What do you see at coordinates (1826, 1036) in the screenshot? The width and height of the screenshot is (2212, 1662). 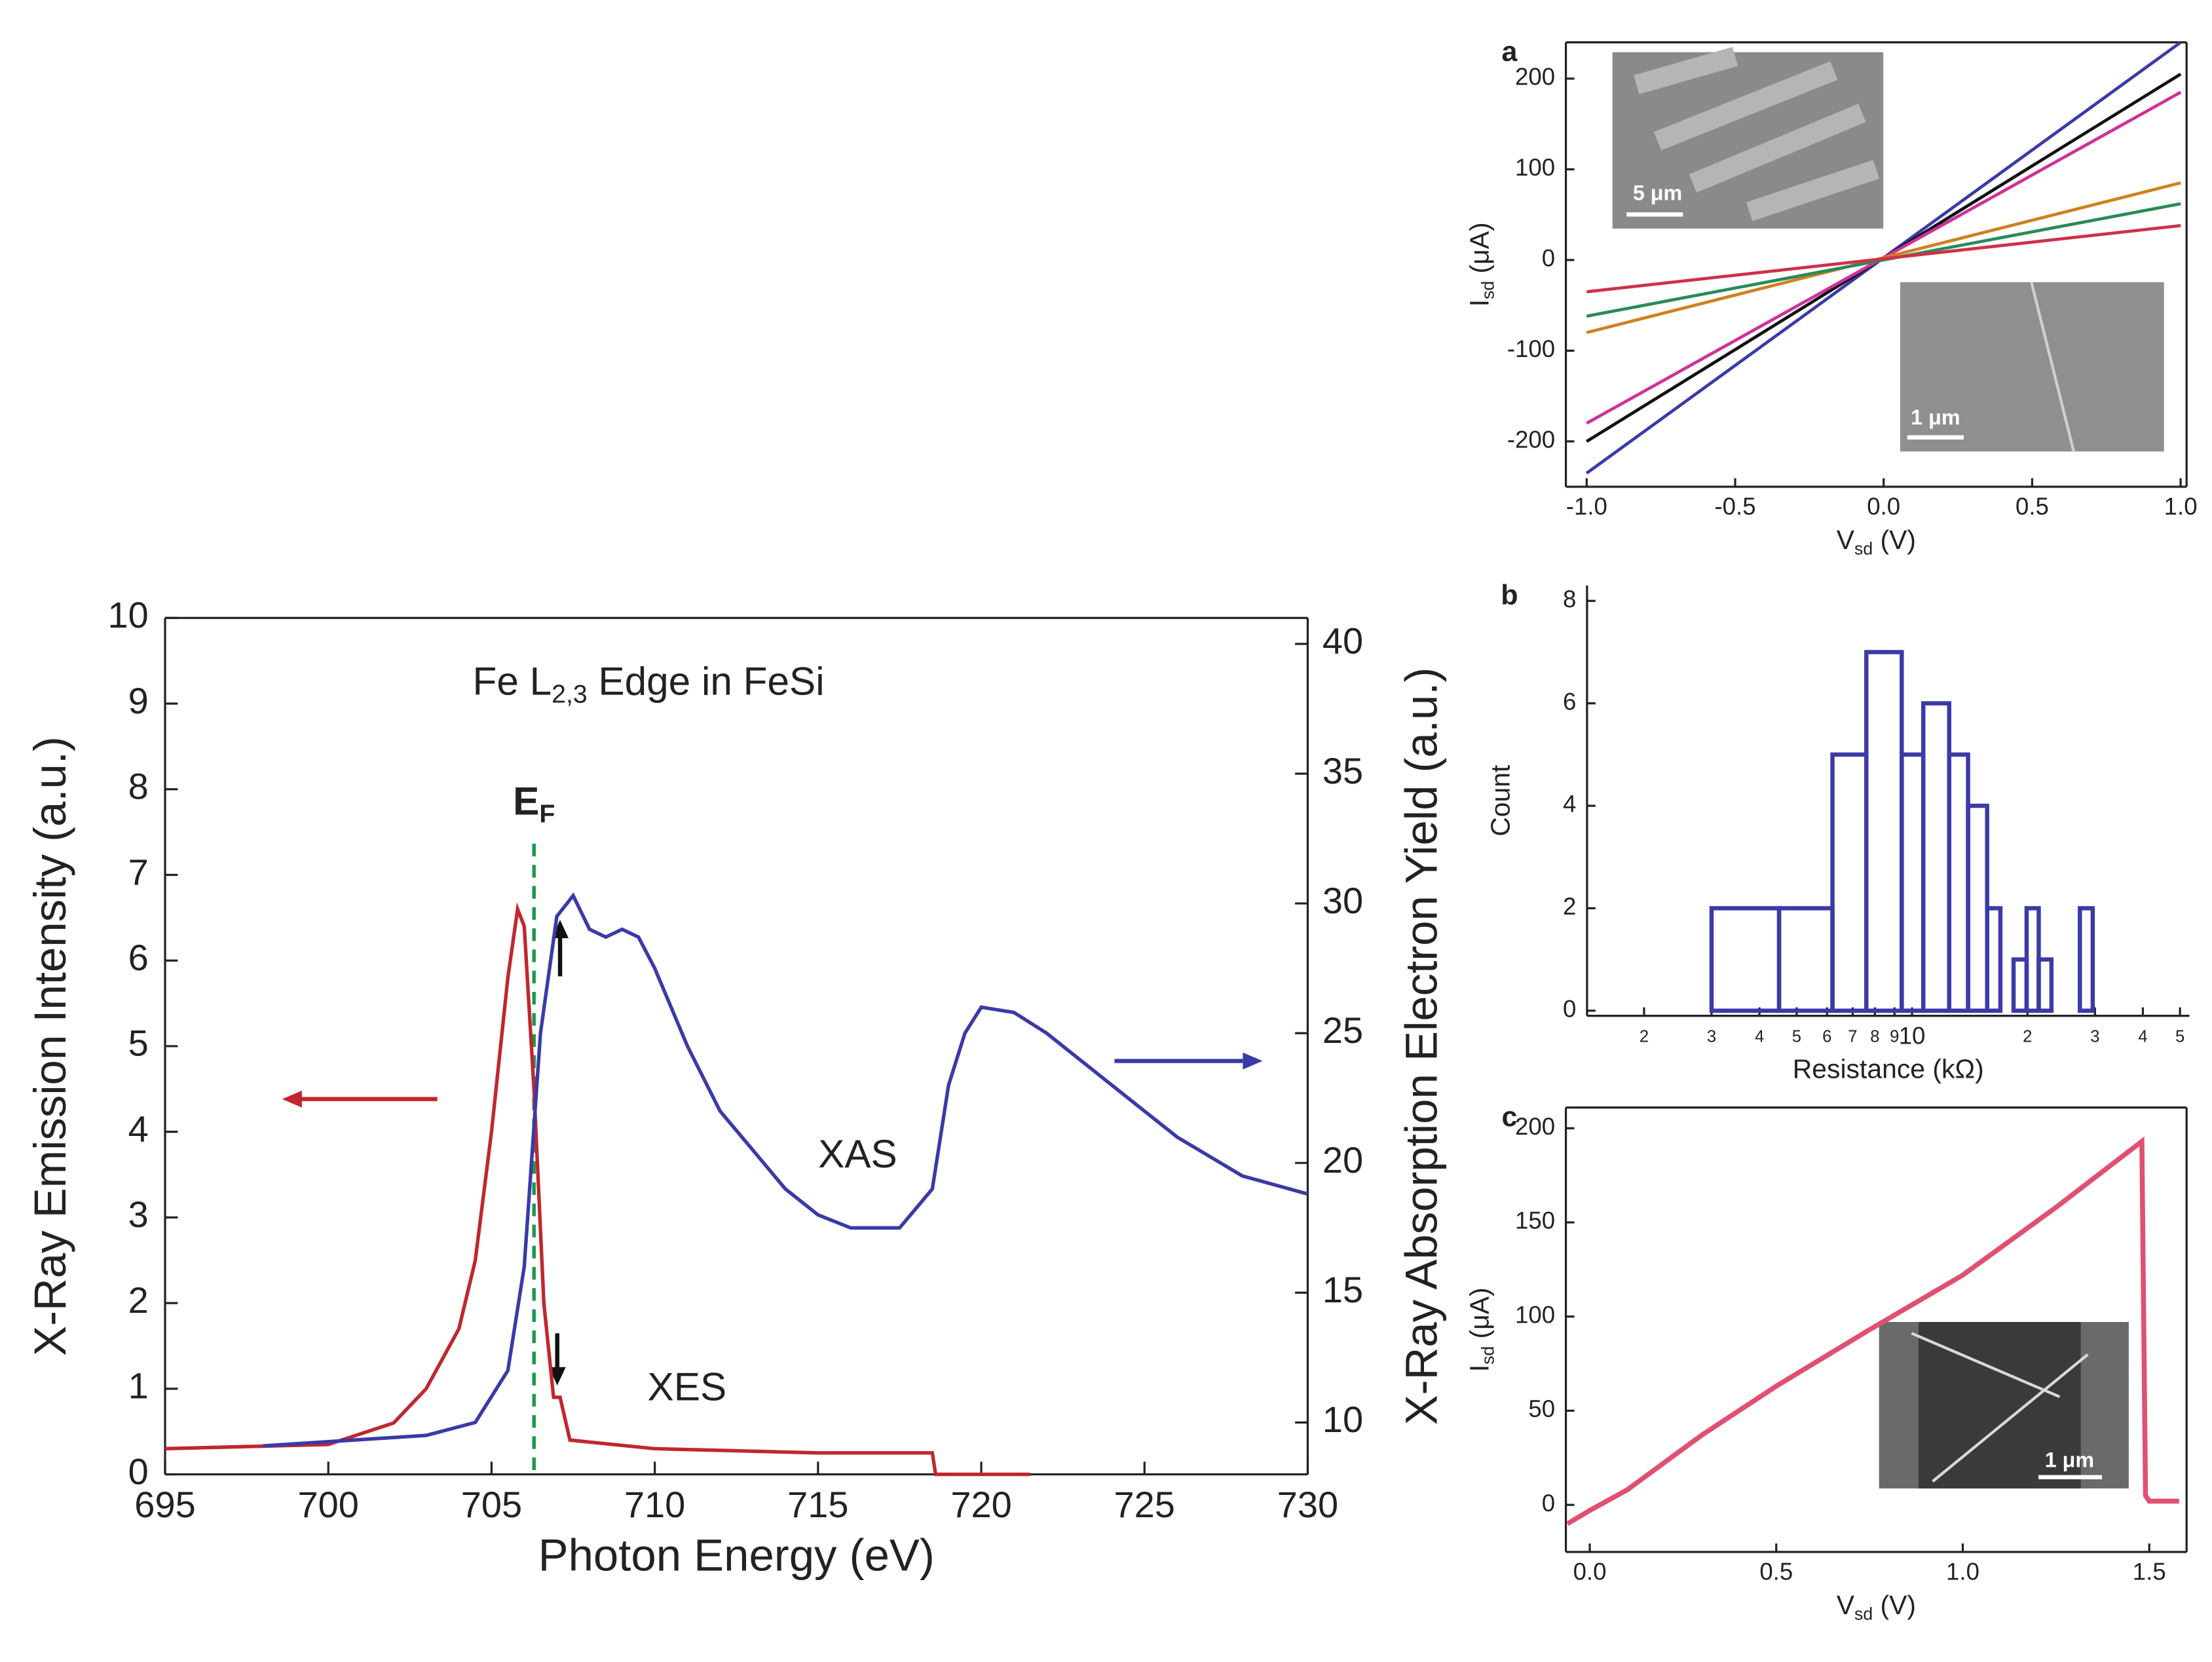 I see `x-tick-label: 6` at bounding box center [1826, 1036].